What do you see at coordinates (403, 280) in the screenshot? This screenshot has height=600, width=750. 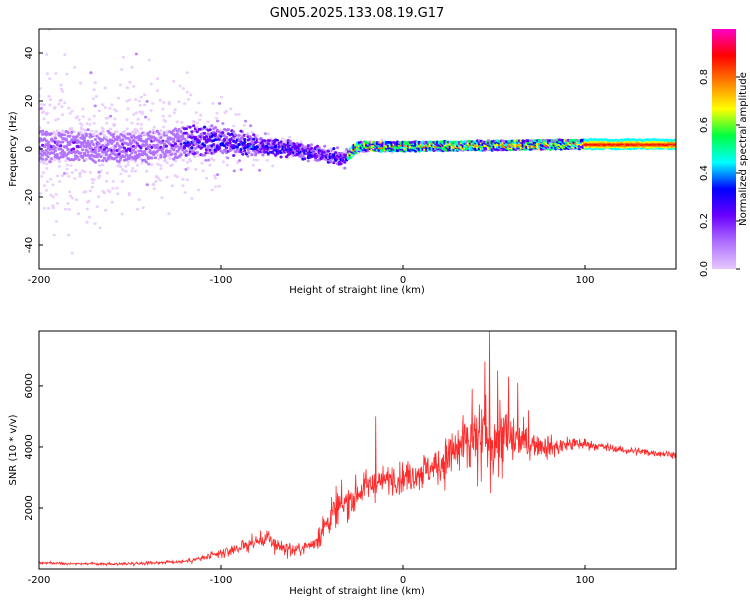 I see `spectrogram-x-tick-label: 0` at bounding box center [403, 280].